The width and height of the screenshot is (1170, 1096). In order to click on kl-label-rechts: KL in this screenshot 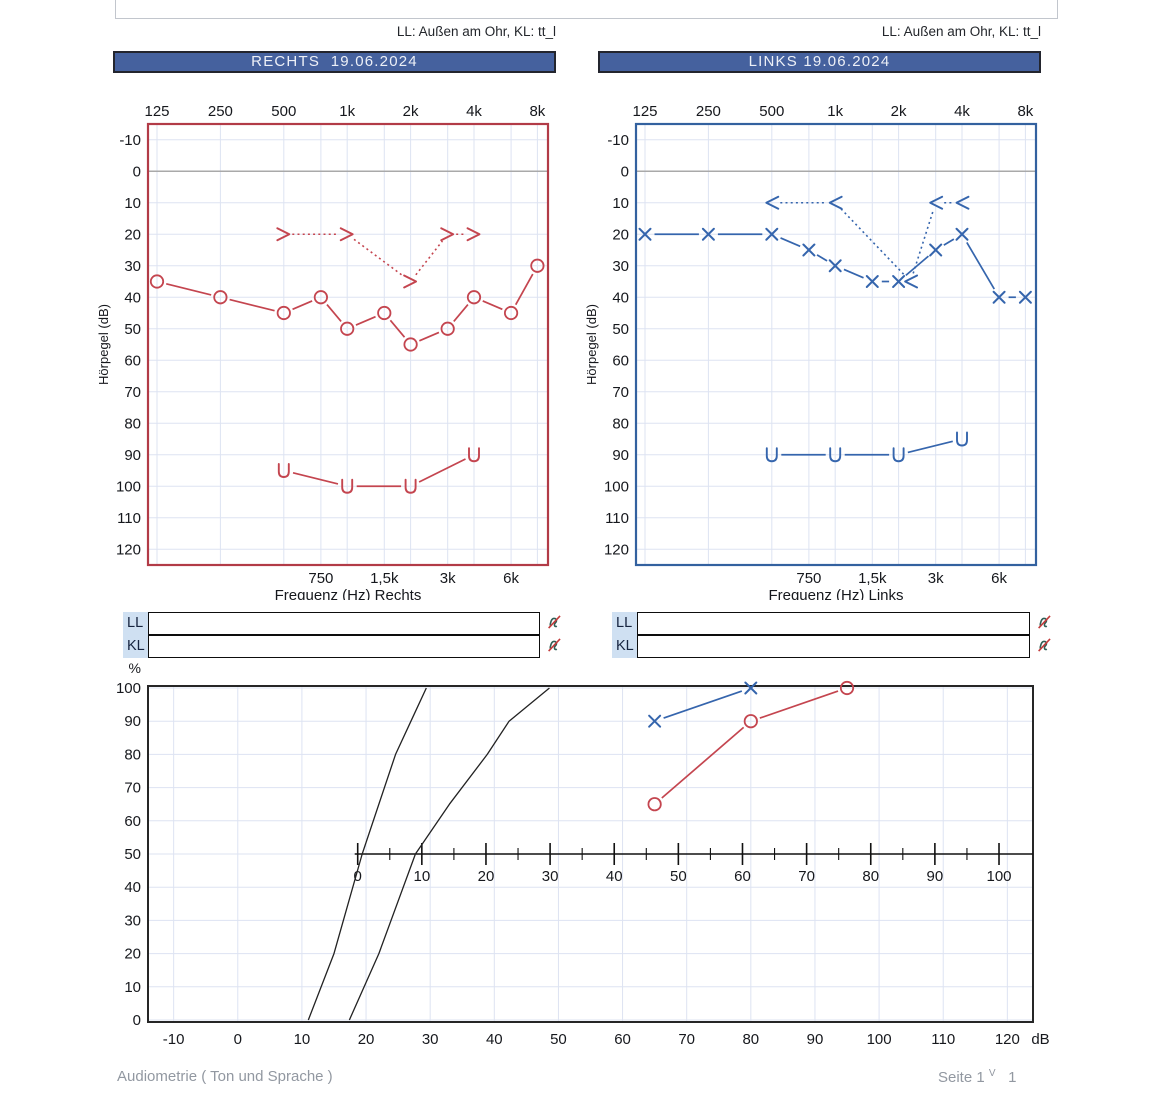, I will do `click(135, 646)`.